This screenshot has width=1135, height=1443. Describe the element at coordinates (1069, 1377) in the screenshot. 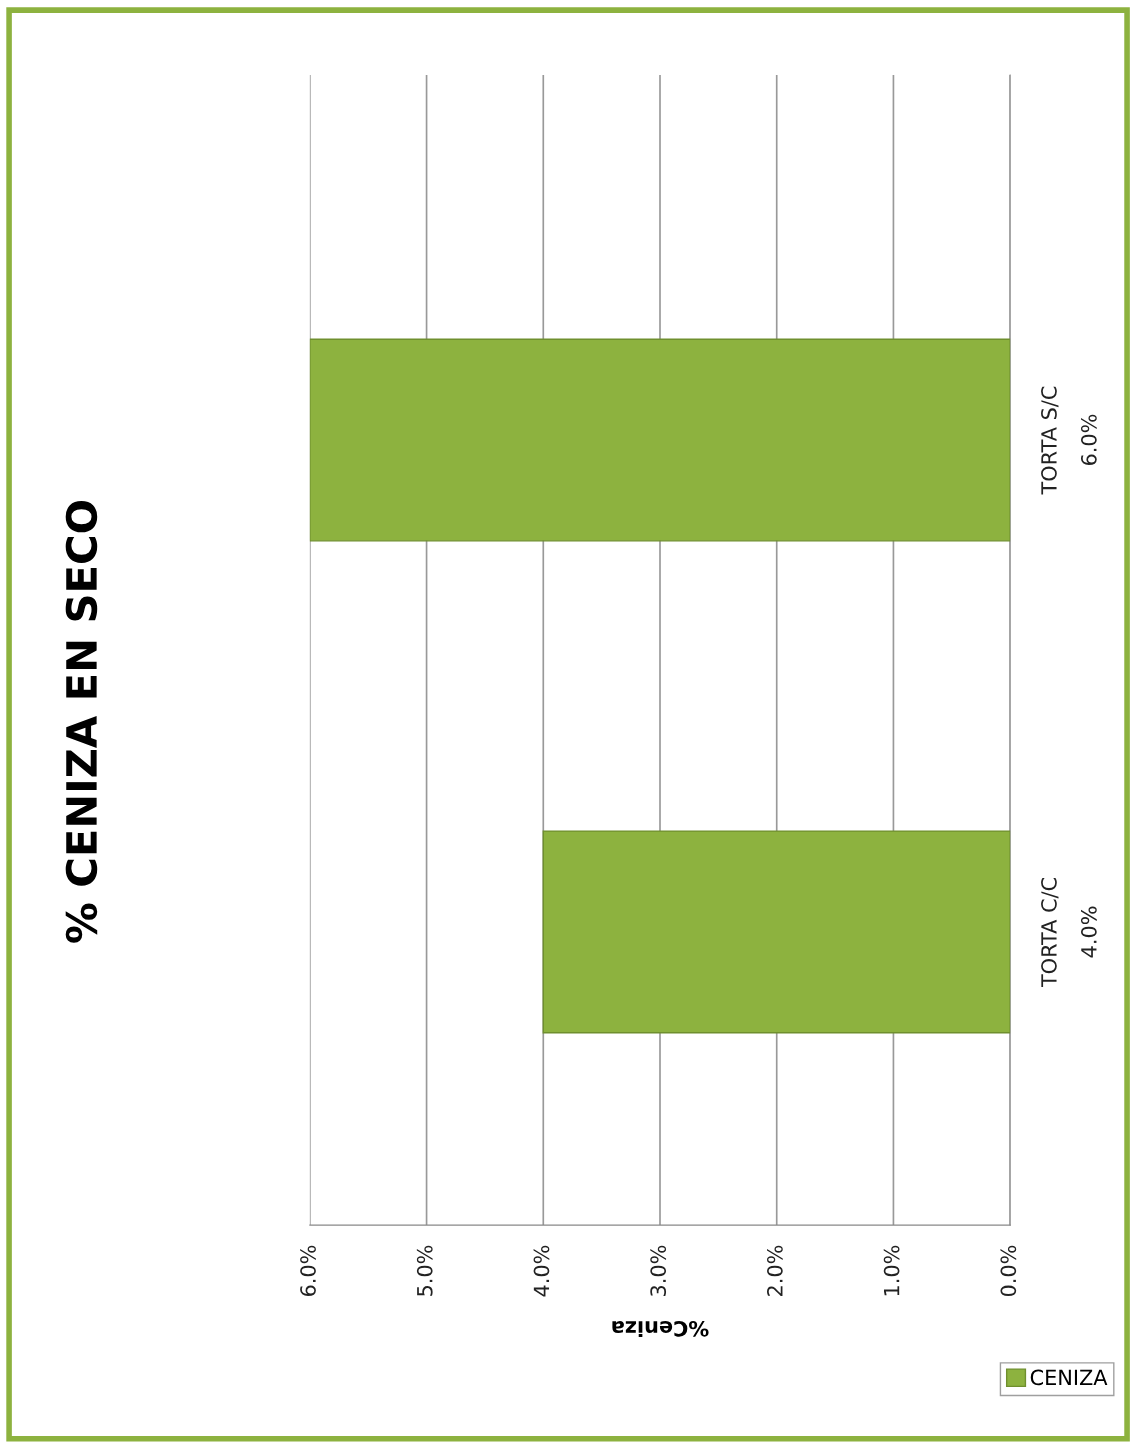

I see `legend-label: CENIZA` at that location.